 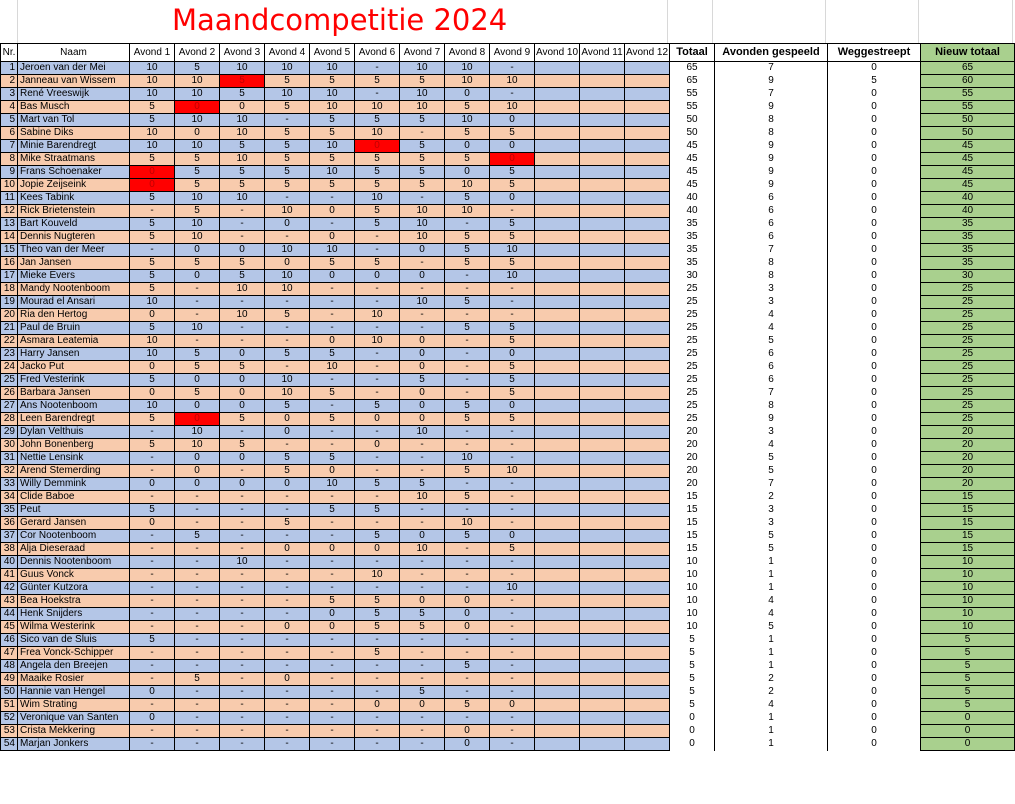 What do you see at coordinates (422, 211) in the screenshot?
I see `cell-avond-7: 10` at bounding box center [422, 211].